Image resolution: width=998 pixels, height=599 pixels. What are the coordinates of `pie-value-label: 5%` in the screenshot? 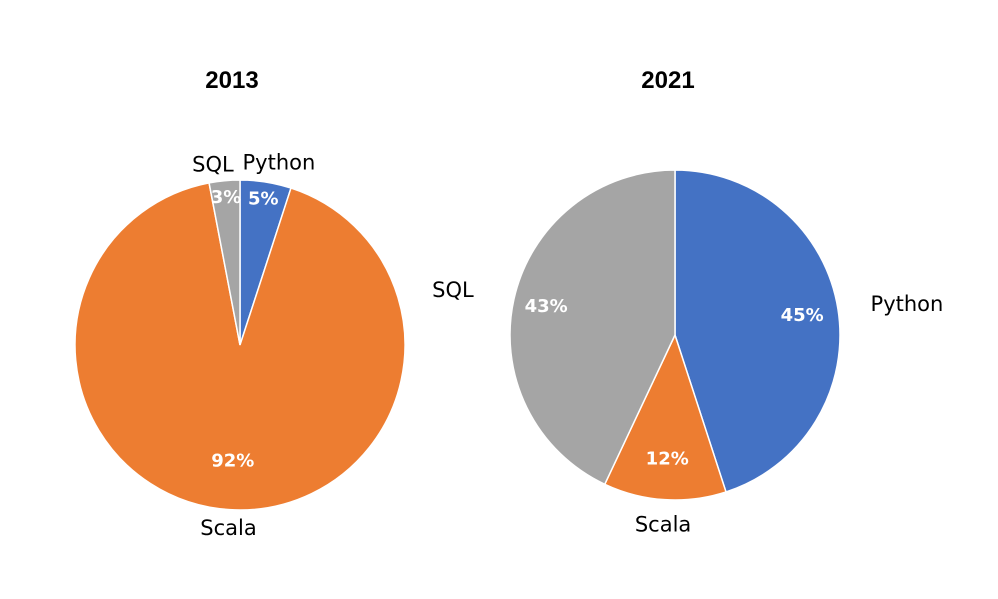 It's located at (263, 198).